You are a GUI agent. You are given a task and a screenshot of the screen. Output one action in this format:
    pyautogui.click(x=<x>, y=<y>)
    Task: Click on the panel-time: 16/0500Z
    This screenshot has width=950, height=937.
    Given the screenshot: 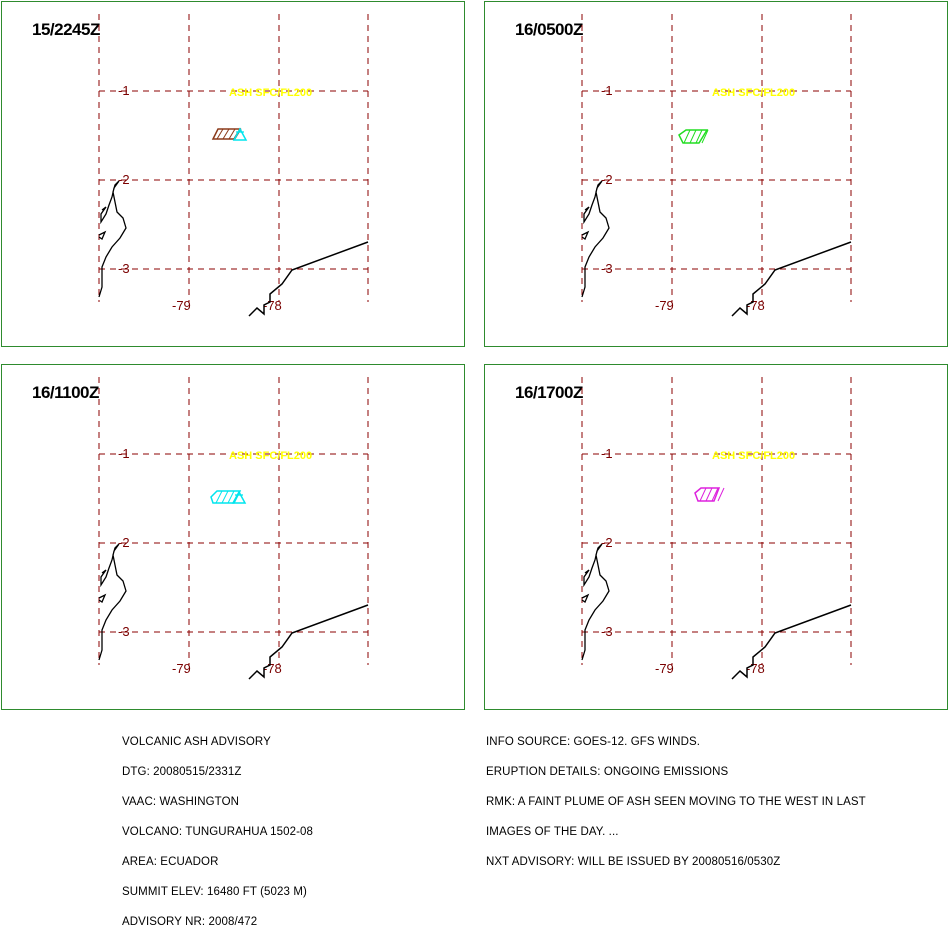 What is the action you would take?
    pyautogui.click(x=549, y=29)
    